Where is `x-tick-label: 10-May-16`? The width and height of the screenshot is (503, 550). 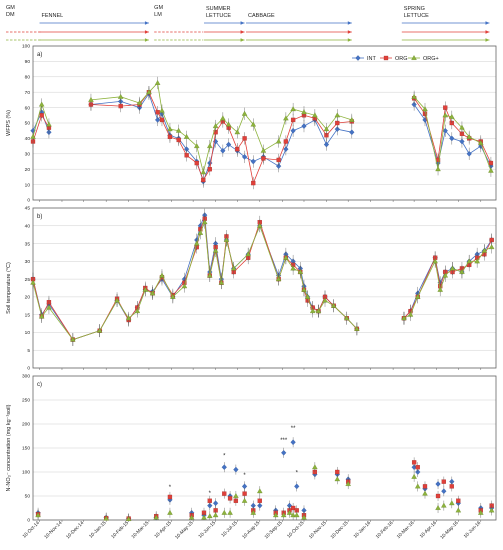
x-tick-label: 10-May-16 is located at coordinates (449, 530).